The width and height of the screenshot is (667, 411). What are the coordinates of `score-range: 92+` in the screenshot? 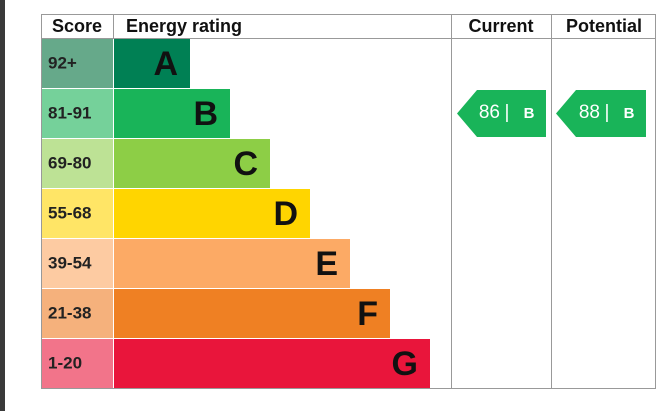 It's located at (62, 62).